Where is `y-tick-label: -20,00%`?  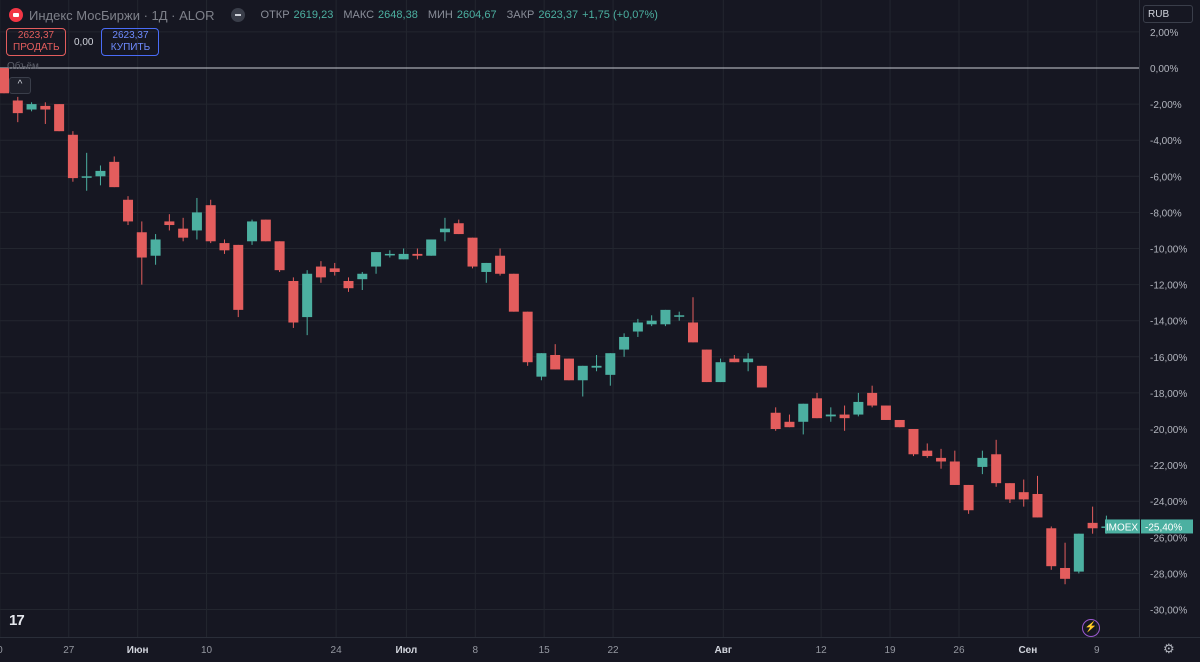
y-tick-label: -20,00% is located at coordinates (1168, 430).